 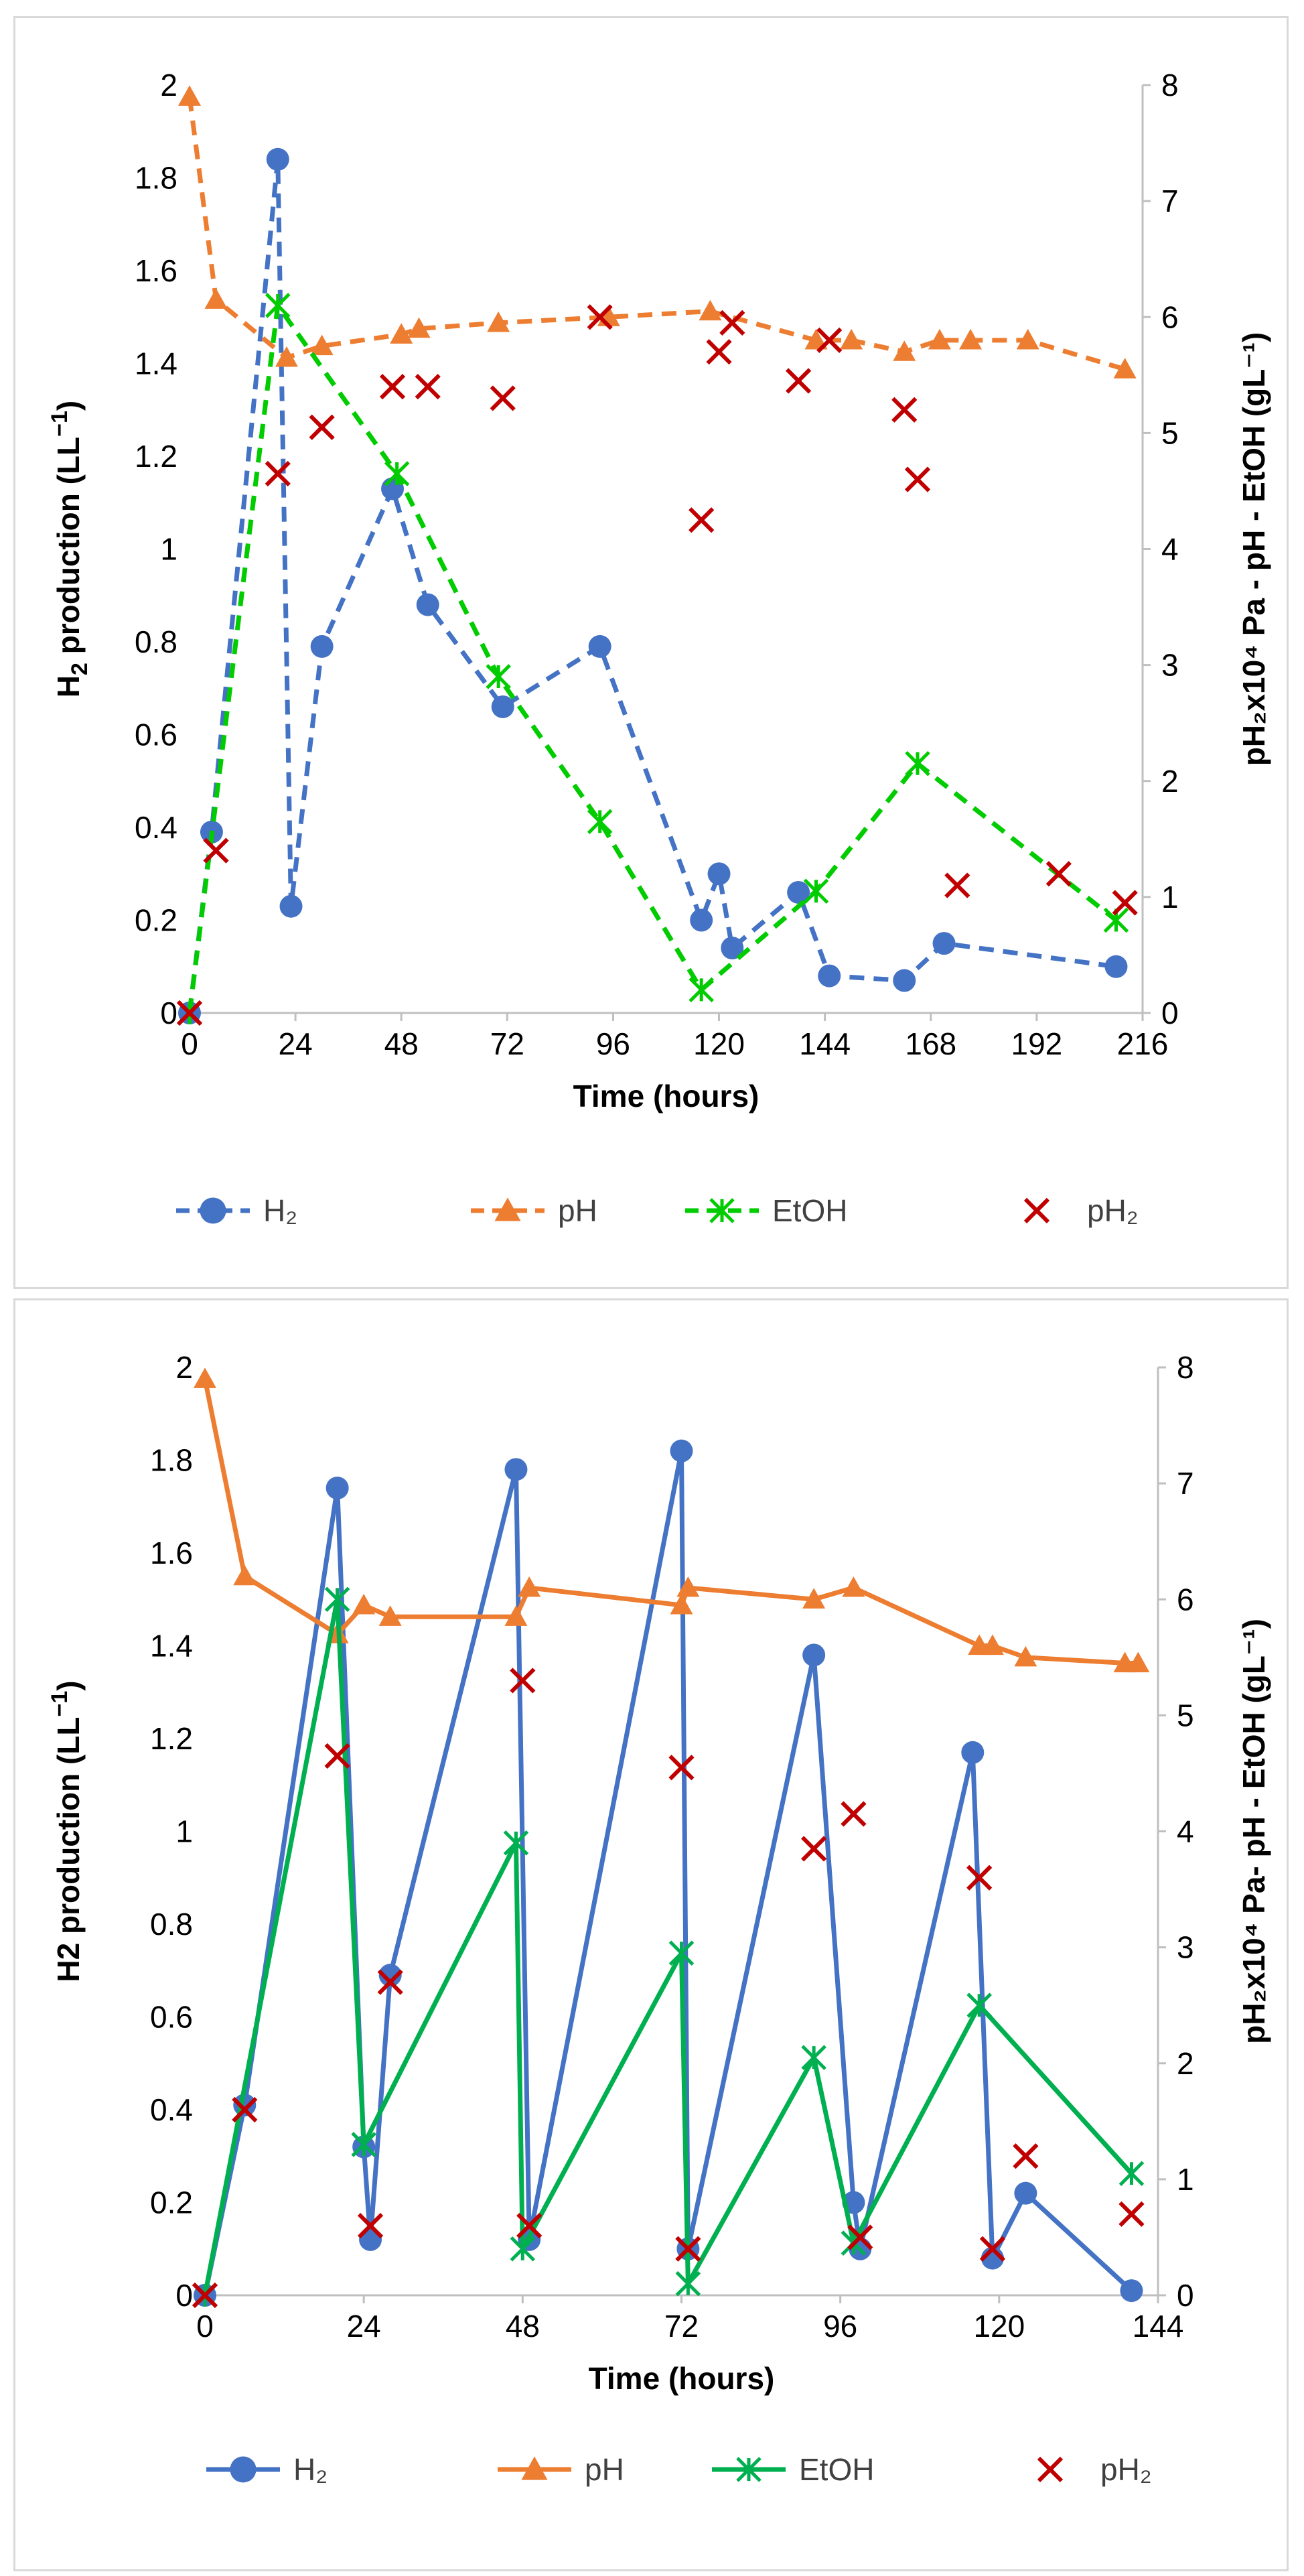 I want to click on x-tick-label: 168, so click(x=931, y=1043).